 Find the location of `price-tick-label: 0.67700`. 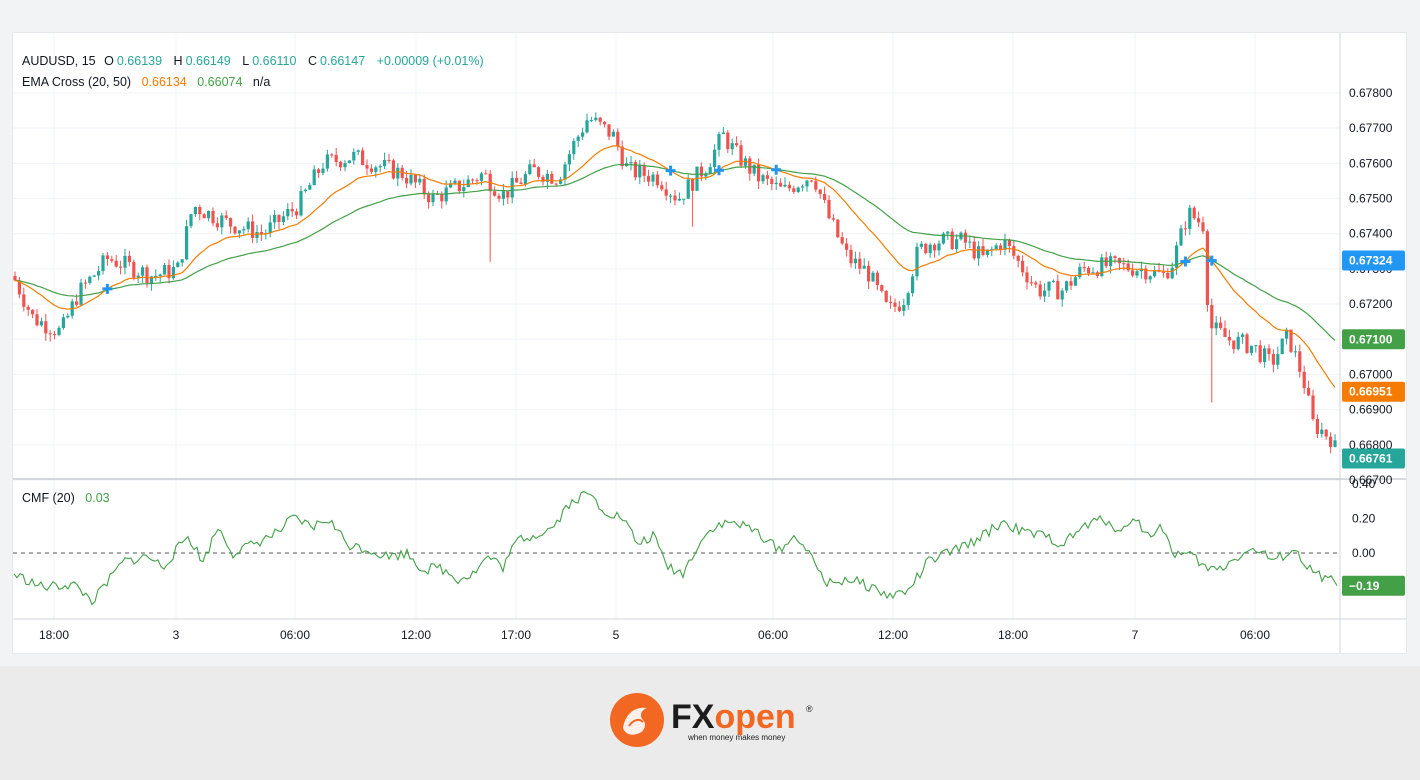

price-tick-label: 0.67700 is located at coordinates (1371, 128).